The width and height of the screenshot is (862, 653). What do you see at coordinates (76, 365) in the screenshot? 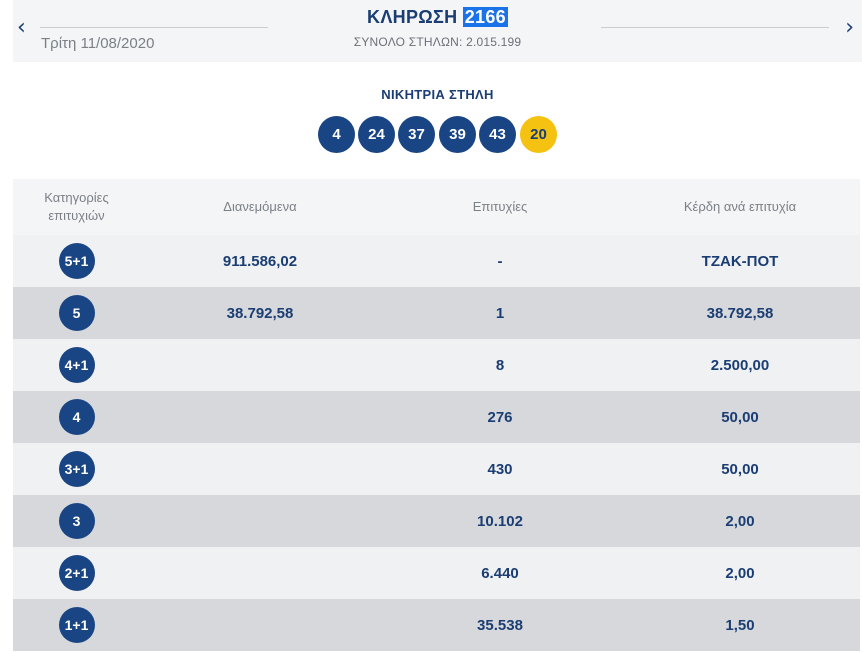
I see `category-badge: 4+1` at bounding box center [76, 365].